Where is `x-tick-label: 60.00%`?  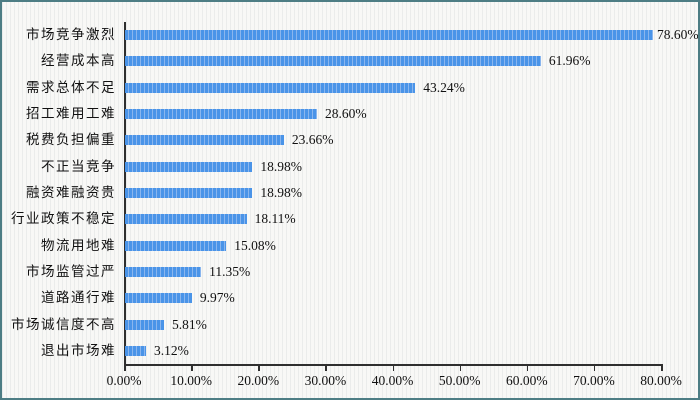
x-tick-label: 60.00% is located at coordinates (526, 380).